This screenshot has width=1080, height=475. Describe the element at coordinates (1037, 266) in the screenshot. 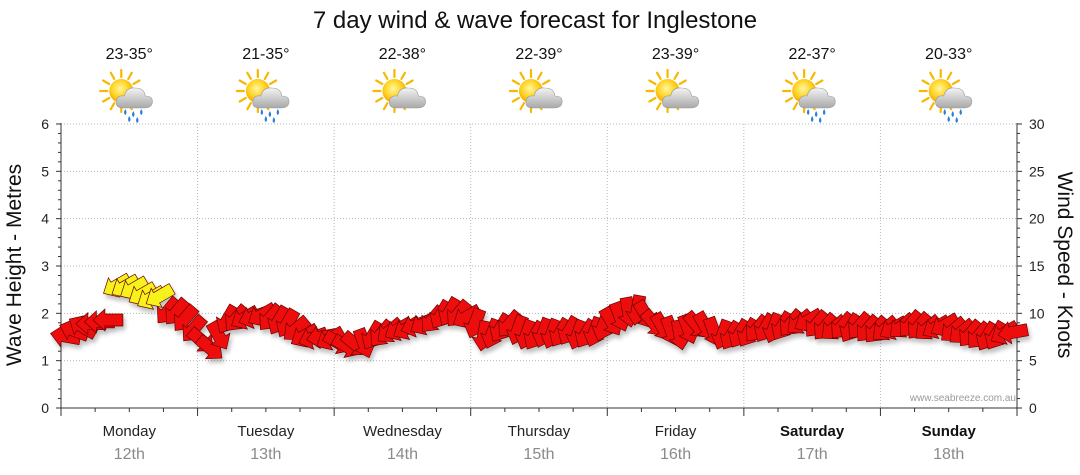

I see `right-tick-label: 15` at that location.